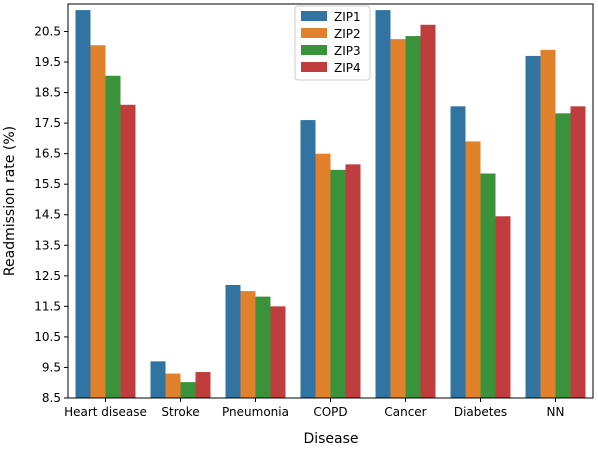  What do you see at coordinates (47, 31) in the screenshot?
I see `y-tick-label: 20.5` at bounding box center [47, 31].